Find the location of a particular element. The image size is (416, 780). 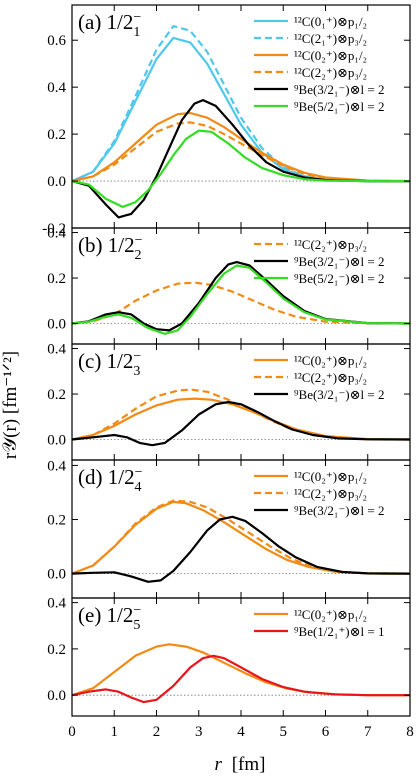

x-tick-label: 6 is located at coordinates (326, 732).